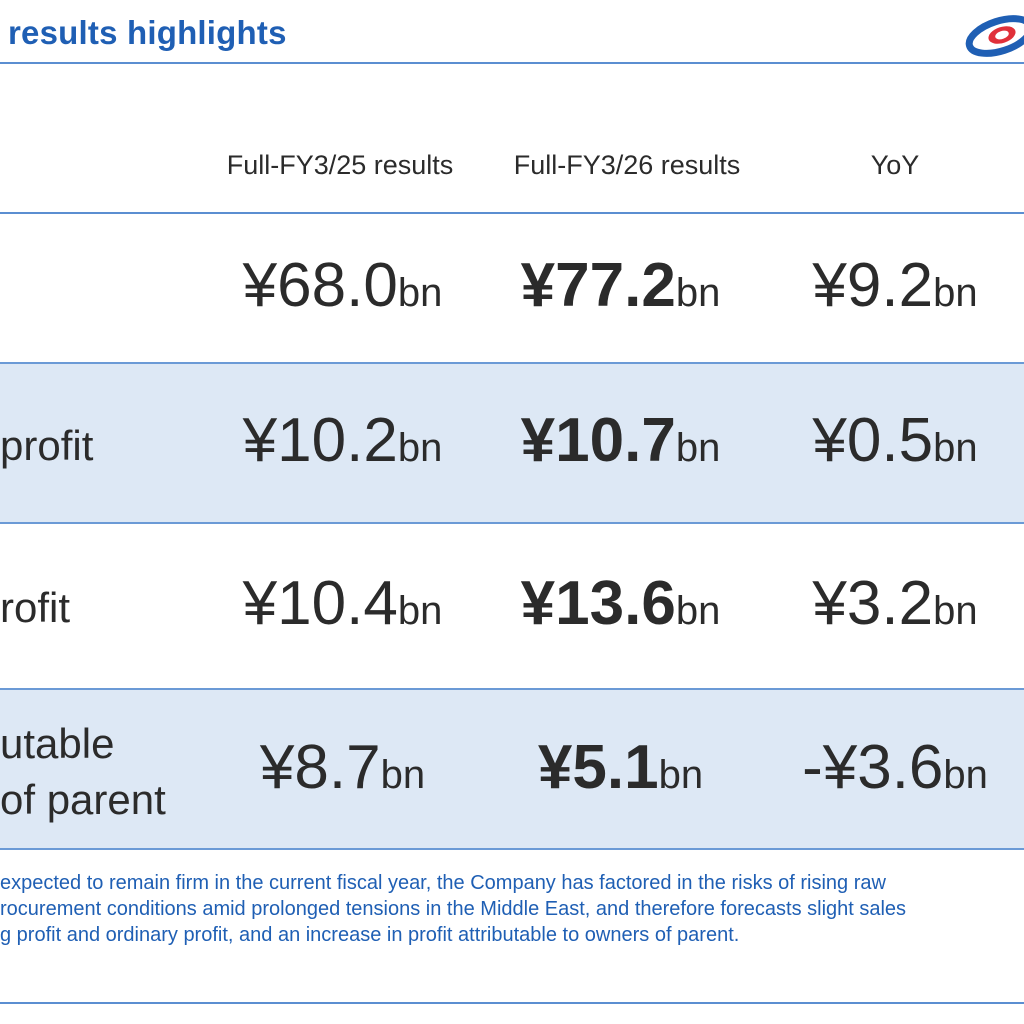 The width and height of the screenshot is (1024, 1024). What do you see at coordinates (512, 1003) in the screenshot?
I see `footer-rule` at bounding box center [512, 1003].